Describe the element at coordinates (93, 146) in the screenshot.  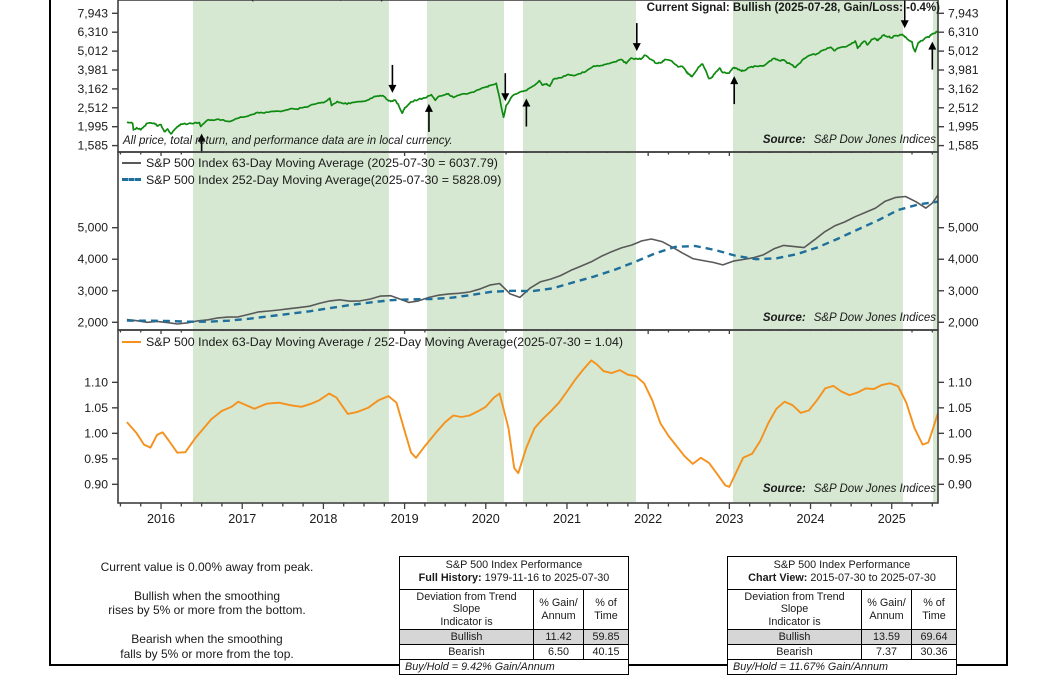
I see `y-tick-label: 1,585` at that location.